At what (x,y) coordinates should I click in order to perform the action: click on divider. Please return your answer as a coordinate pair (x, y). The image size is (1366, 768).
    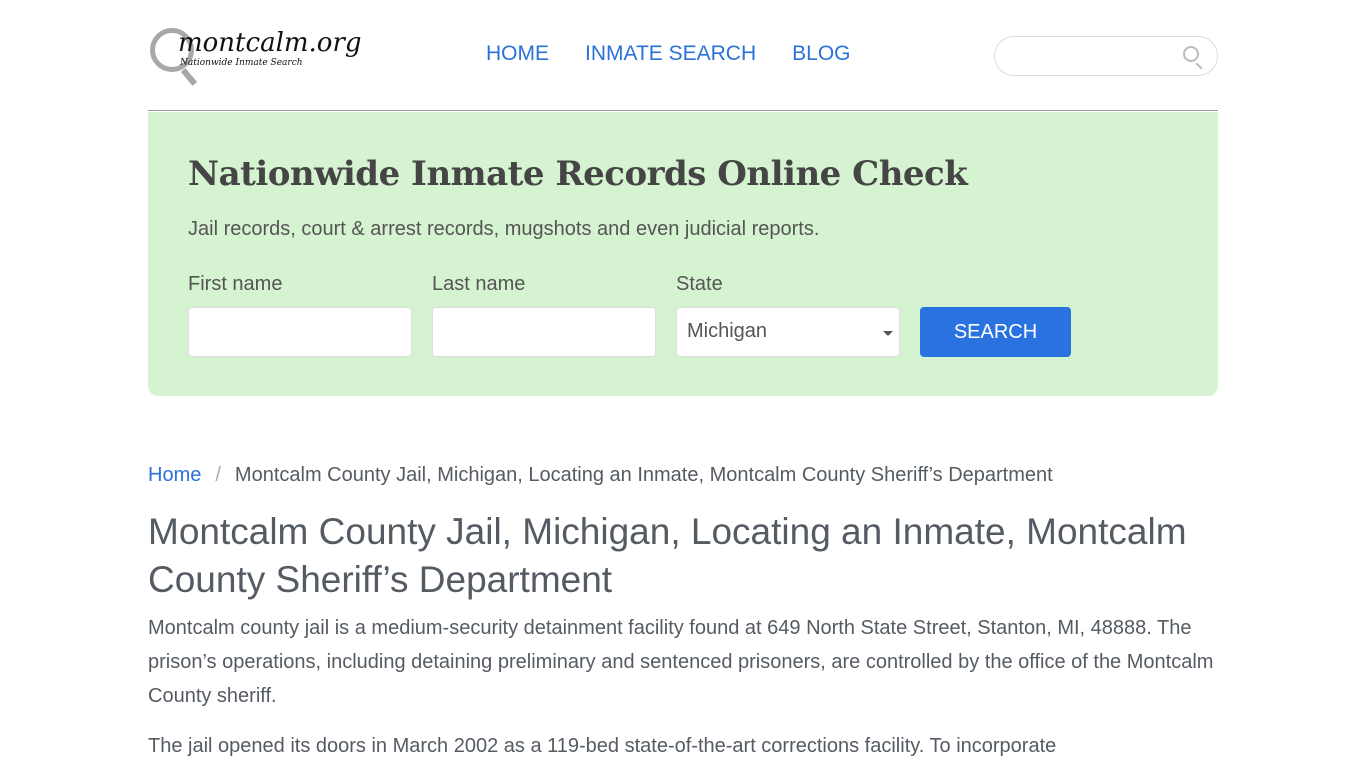
    Looking at the image, I should click on (683, 110).